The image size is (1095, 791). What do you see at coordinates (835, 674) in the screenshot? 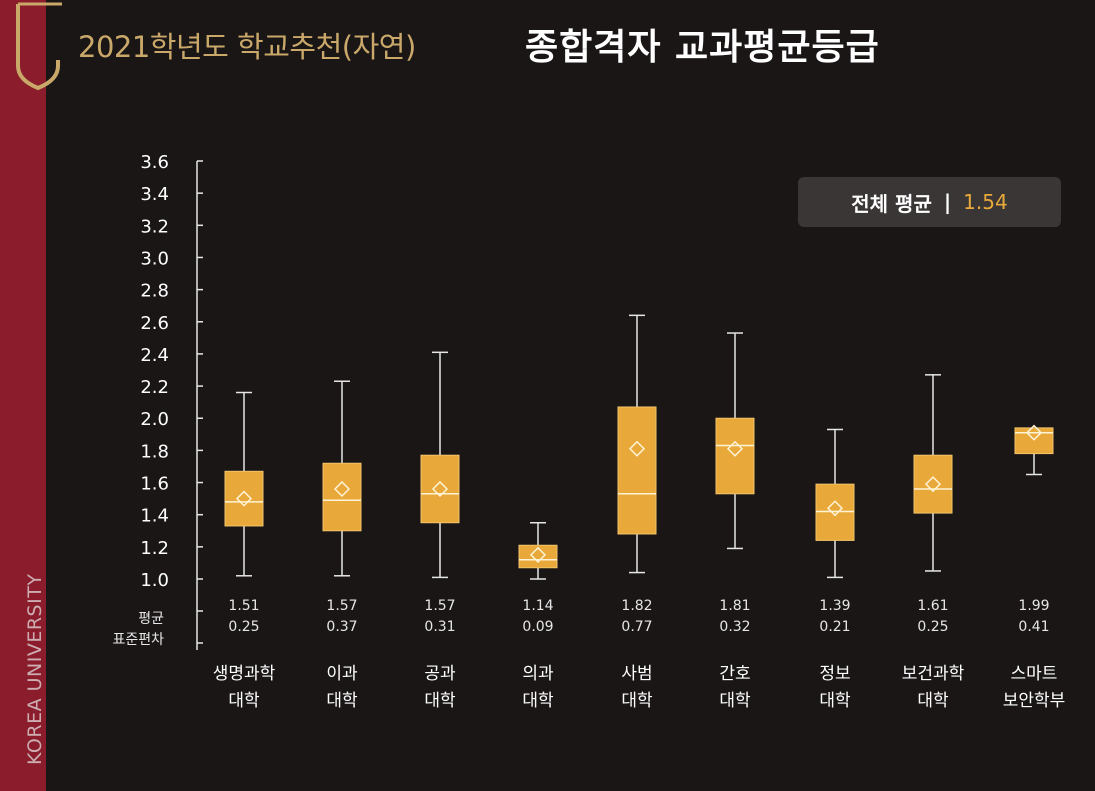
I see `category-label: 정보` at bounding box center [835, 674].